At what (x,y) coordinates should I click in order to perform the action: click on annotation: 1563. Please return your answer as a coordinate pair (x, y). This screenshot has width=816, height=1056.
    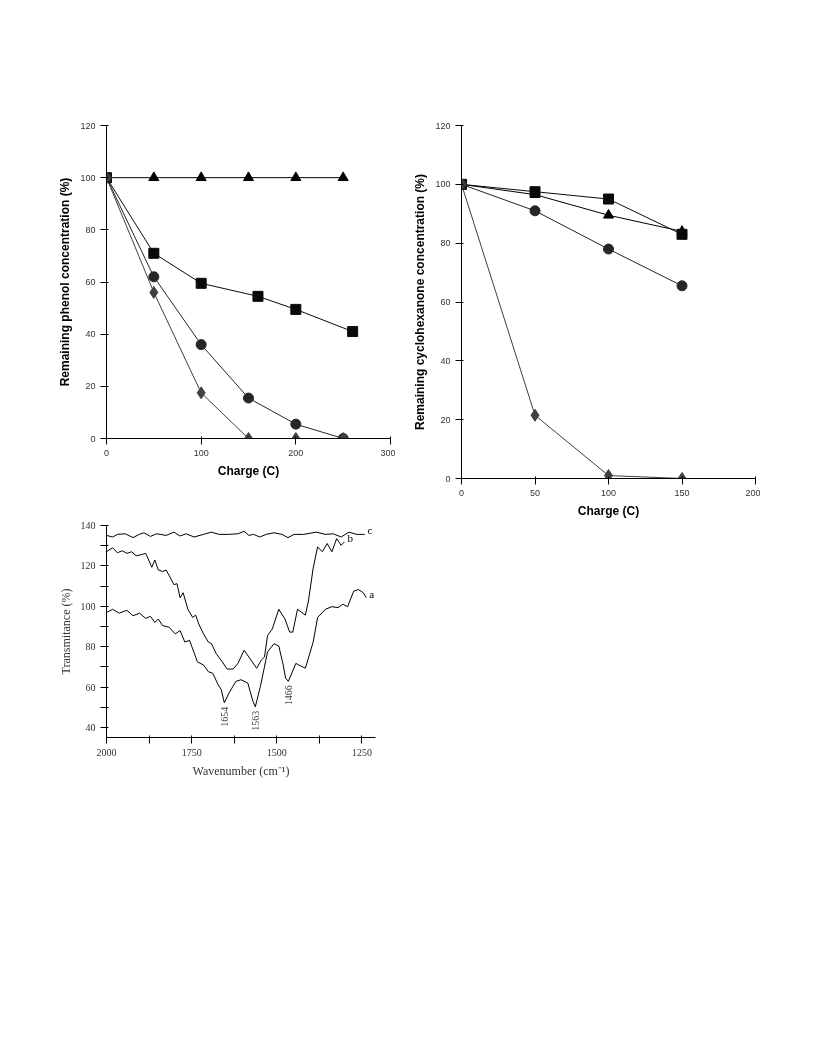
    Looking at the image, I should click on (255, 720).